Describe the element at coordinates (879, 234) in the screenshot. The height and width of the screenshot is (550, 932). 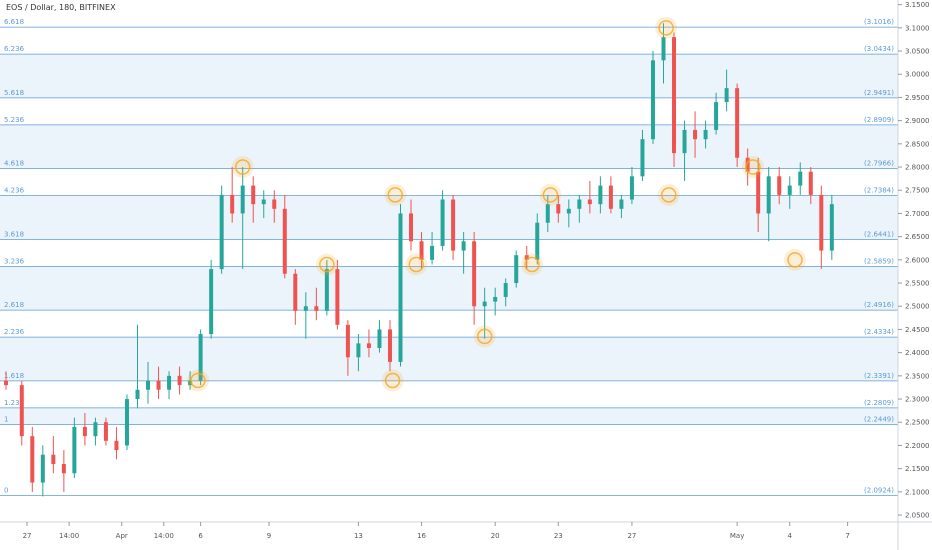
I see `fib-price-label: (2.6441)` at that location.